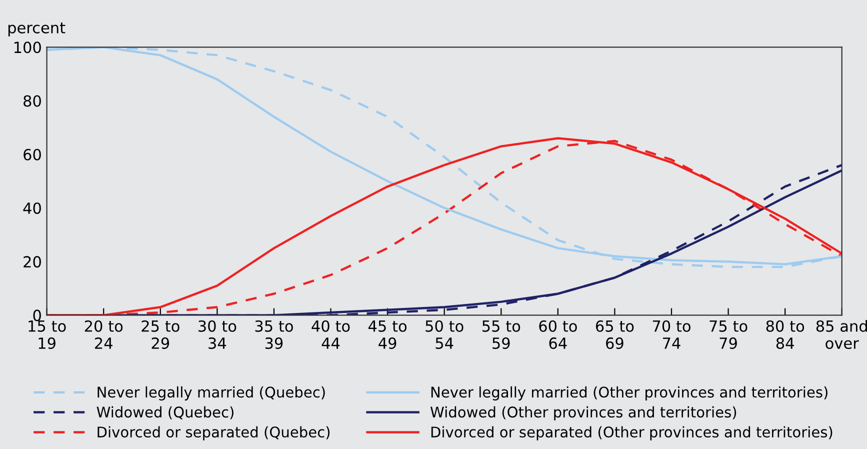  I want to click on legend-label: Widowed (Other provinces and territories), so click(583, 413).